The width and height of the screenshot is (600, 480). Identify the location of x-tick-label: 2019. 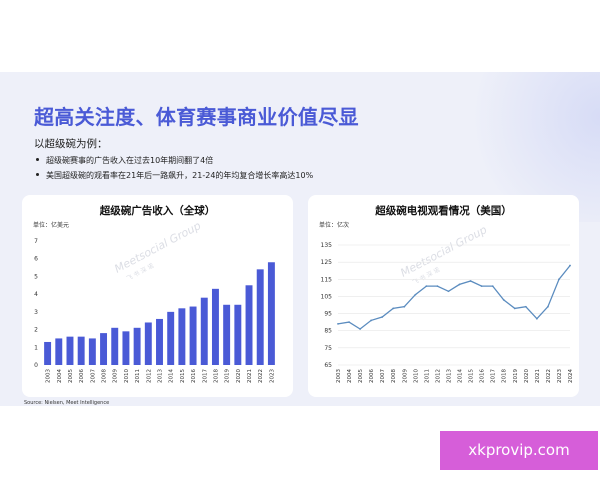
(516, 376).